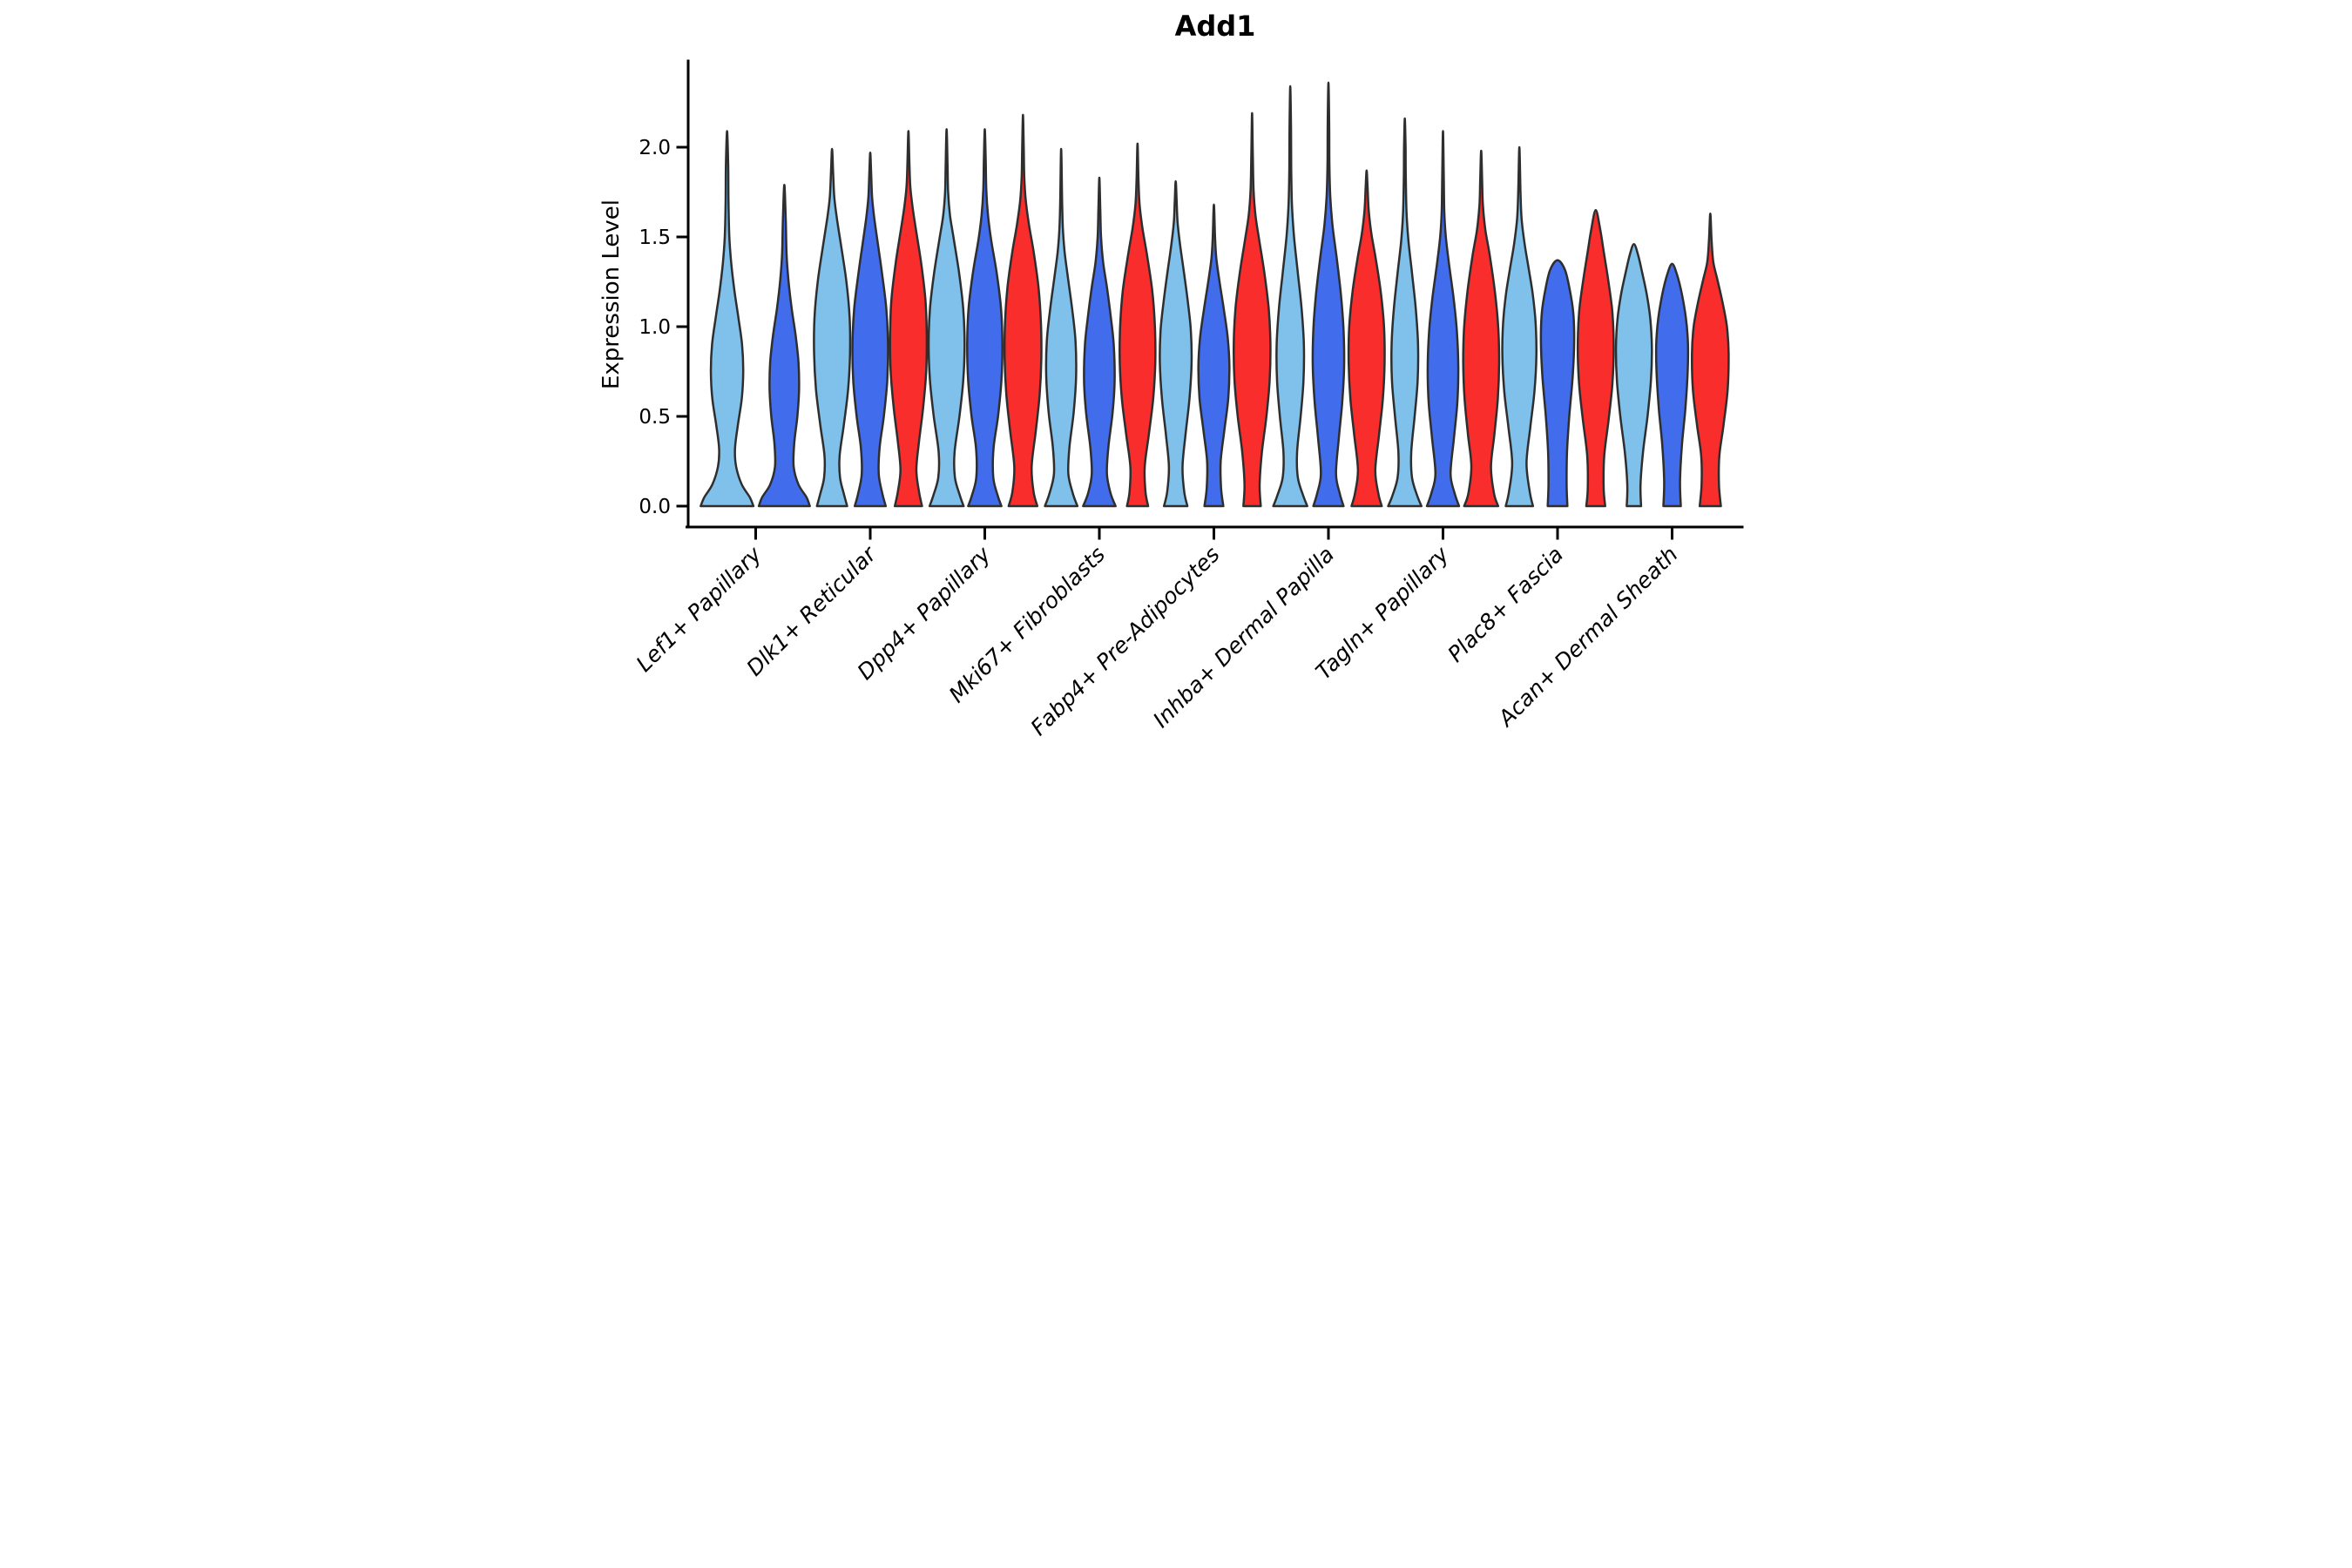  What do you see at coordinates (1519, 326) in the screenshot?
I see `violin-plac8-fascia-light_blue` at bounding box center [1519, 326].